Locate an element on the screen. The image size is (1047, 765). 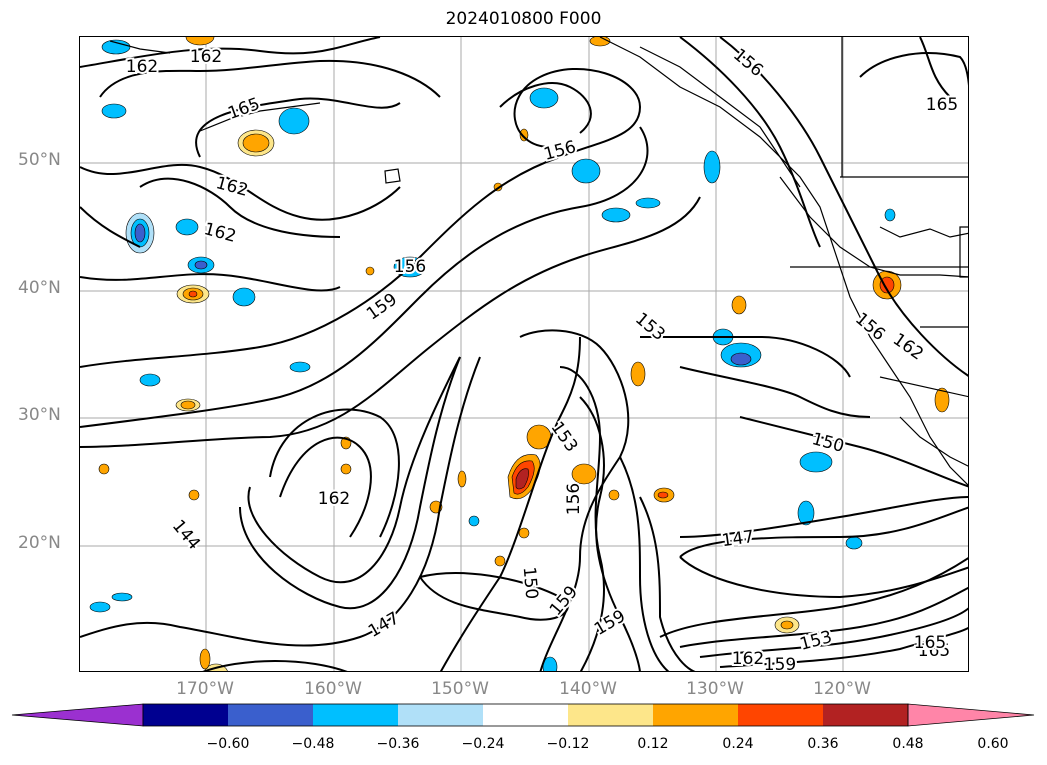
colorbar is located at coordinates (523, 715).